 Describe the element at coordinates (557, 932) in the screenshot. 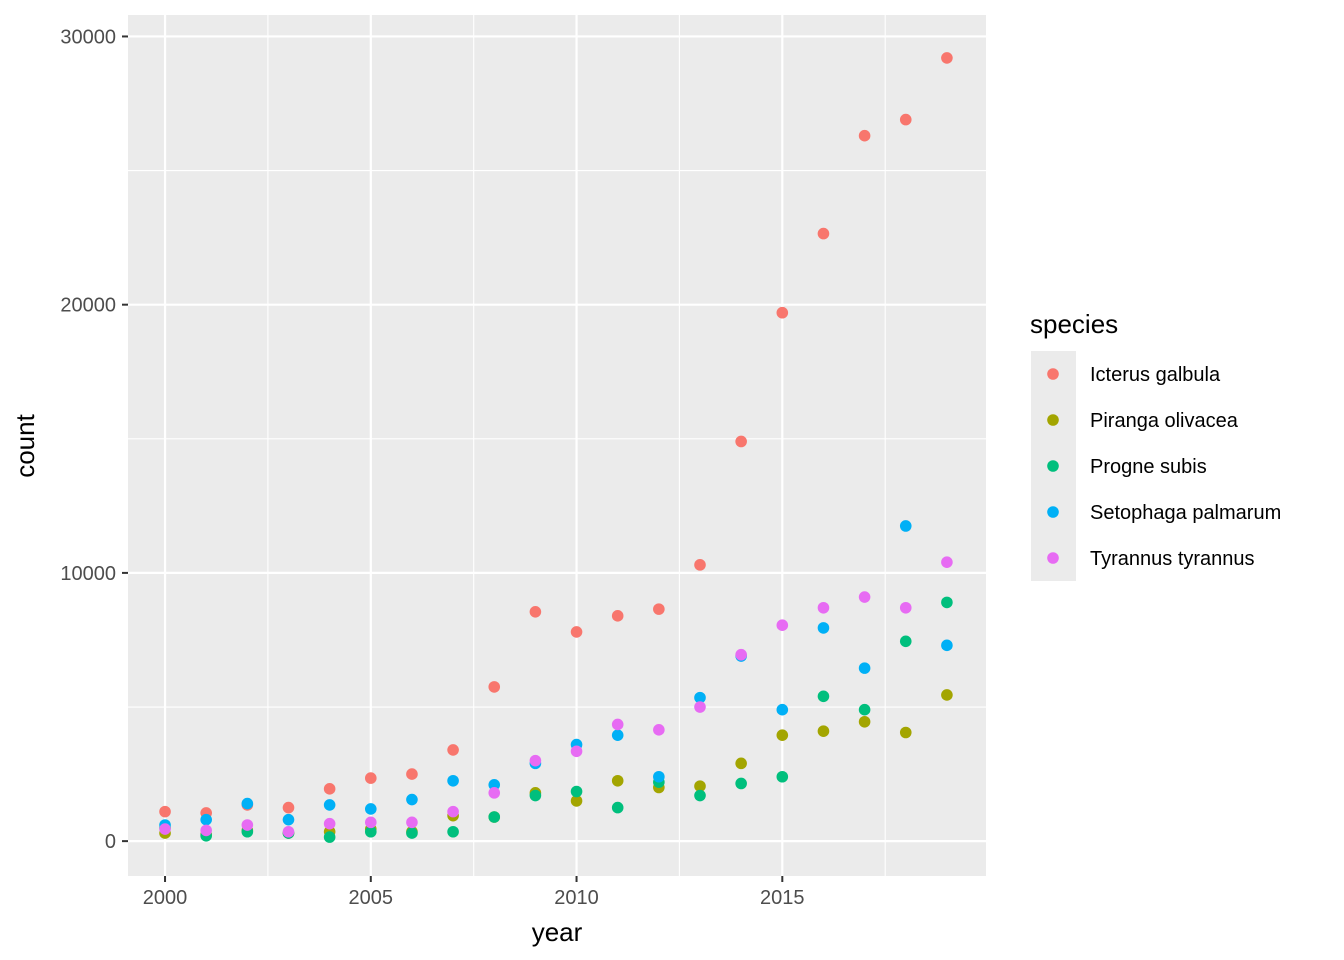

I see `x-axis-title: year` at that location.